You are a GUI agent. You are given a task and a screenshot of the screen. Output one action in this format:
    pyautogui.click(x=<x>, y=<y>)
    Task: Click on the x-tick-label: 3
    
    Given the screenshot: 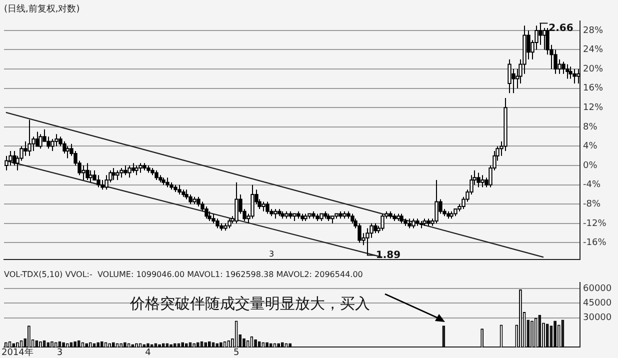 What is the action you would take?
    pyautogui.click(x=59, y=353)
    